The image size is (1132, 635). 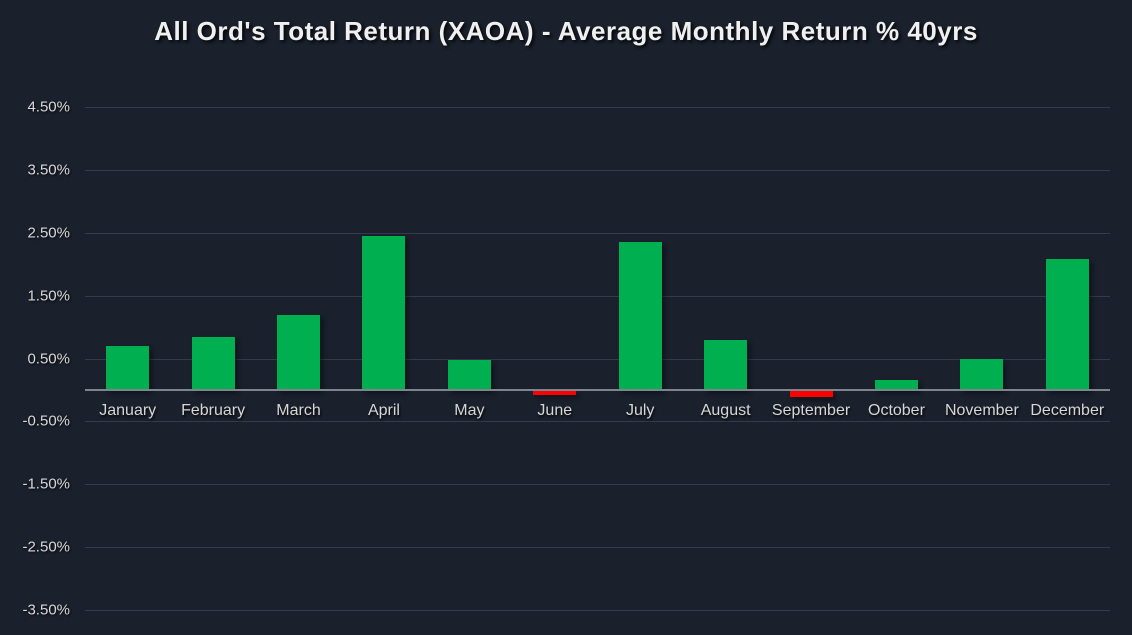 I want to click on x-label-october: October, so click(x=896, y=410).